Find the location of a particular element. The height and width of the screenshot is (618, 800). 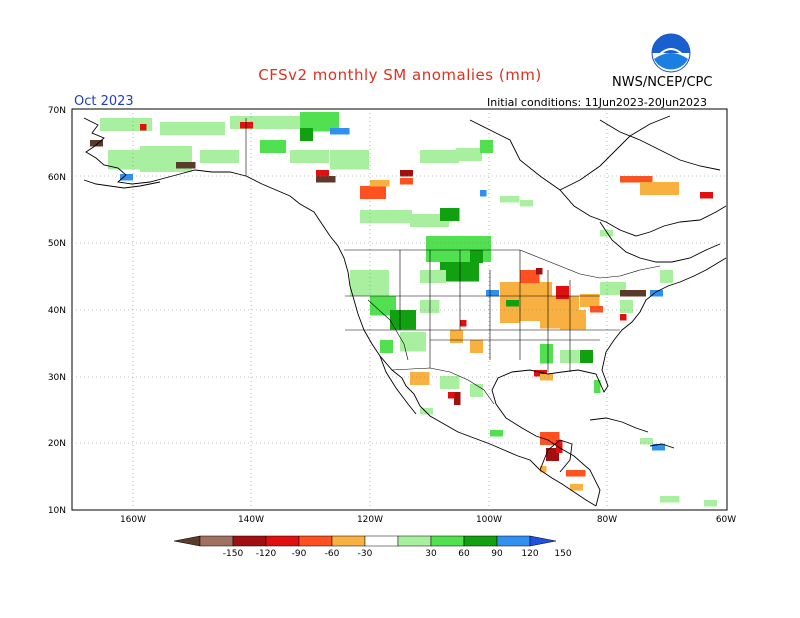

colorbar-arrow-right is located at coordinates (543, 541).